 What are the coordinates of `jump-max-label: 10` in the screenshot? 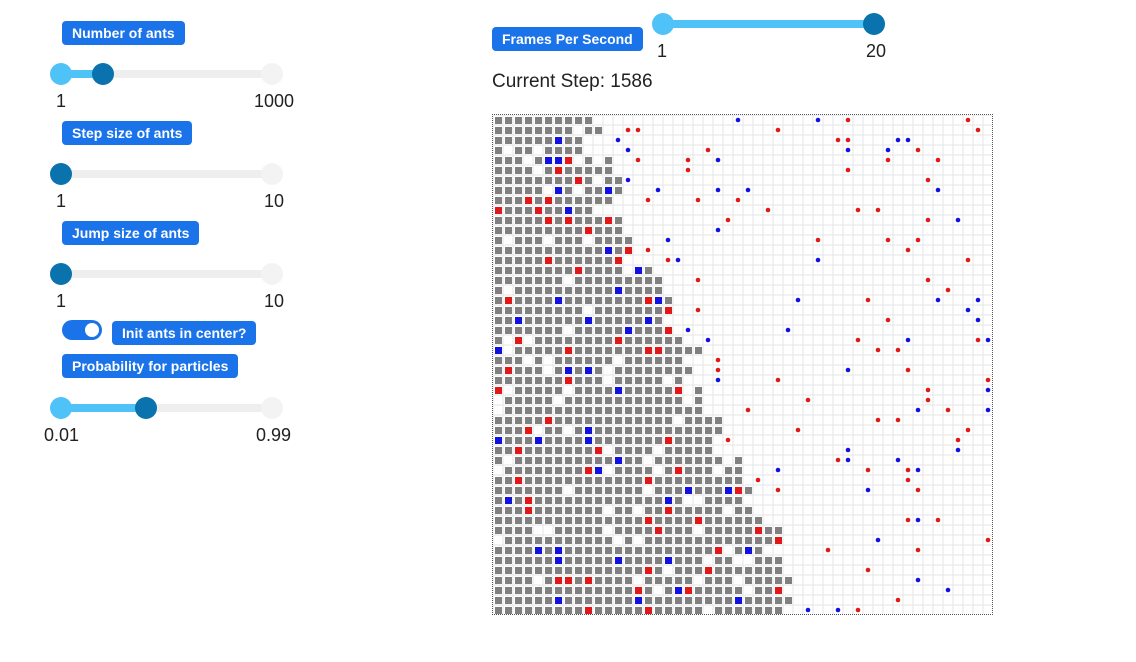 It's located at (273, 301).